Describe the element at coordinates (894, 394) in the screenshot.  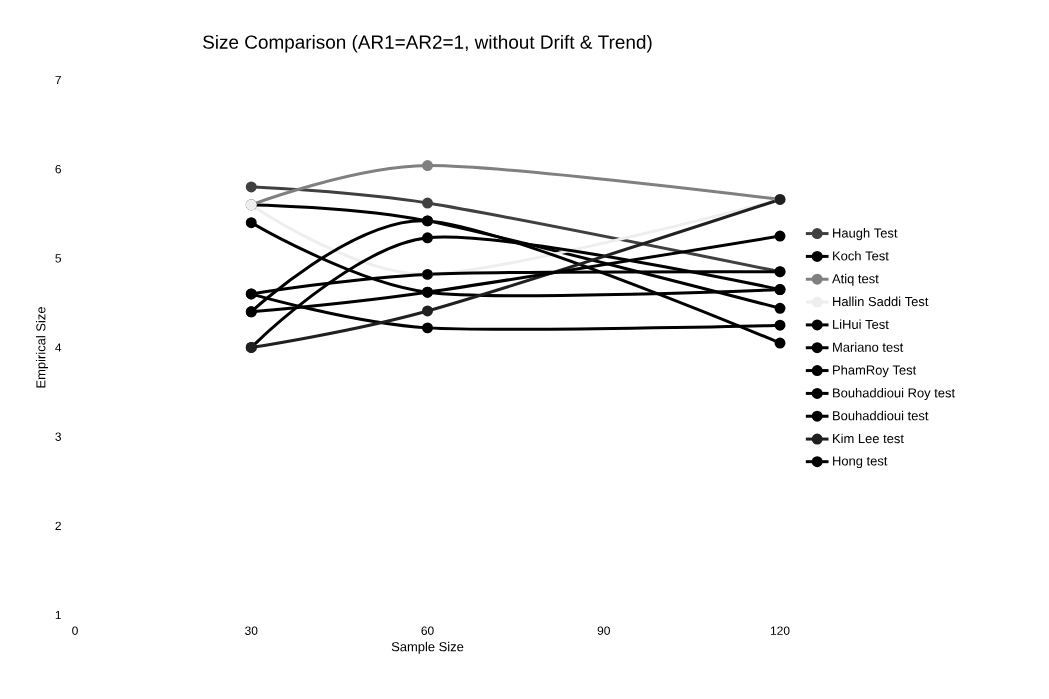
I see `legend-label: Bouhaddioui Roy test` at that location.